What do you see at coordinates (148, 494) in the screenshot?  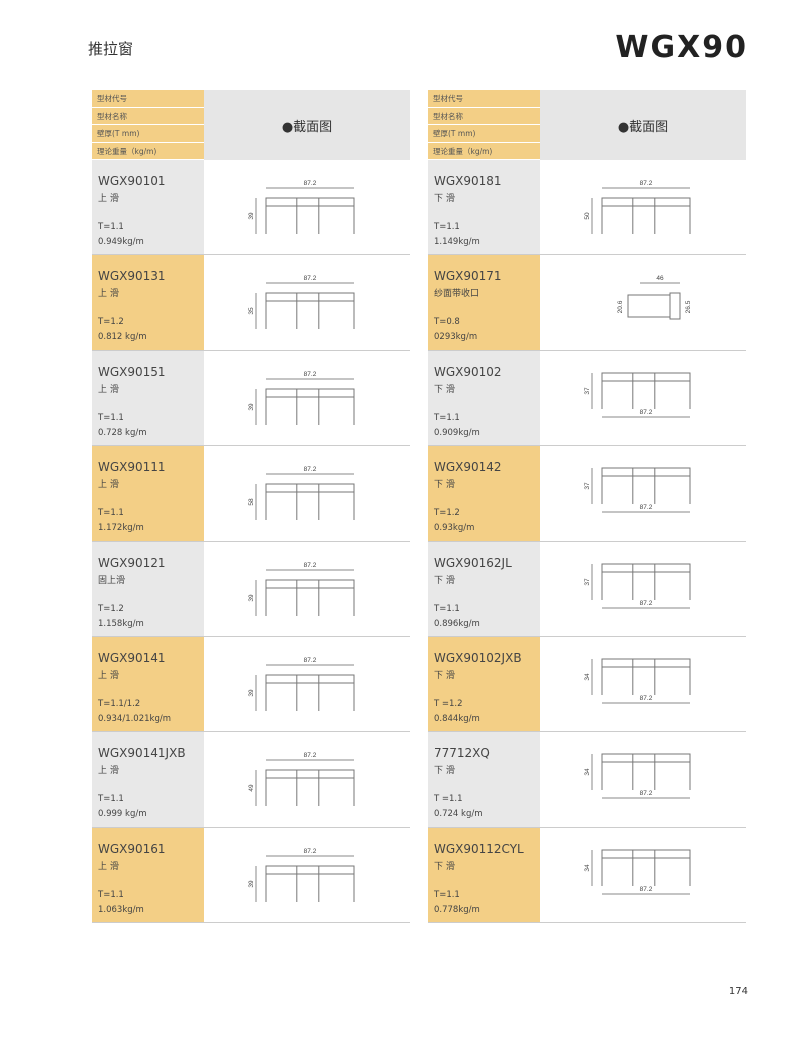 I see `code-cell: WGX90111 上 滑 T=1.1 1.172kg/m` at bounding box center [148, 494].